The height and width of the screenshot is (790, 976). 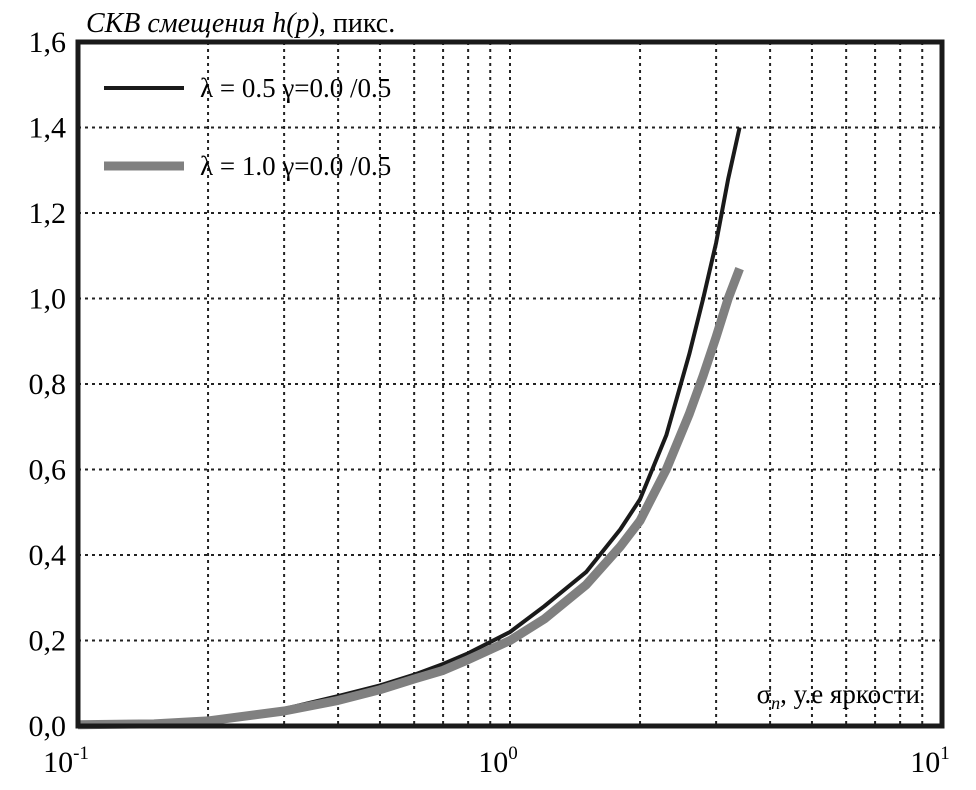 I want to click on x-tick-label: 10⁻¹, so click(x=66, y=761).